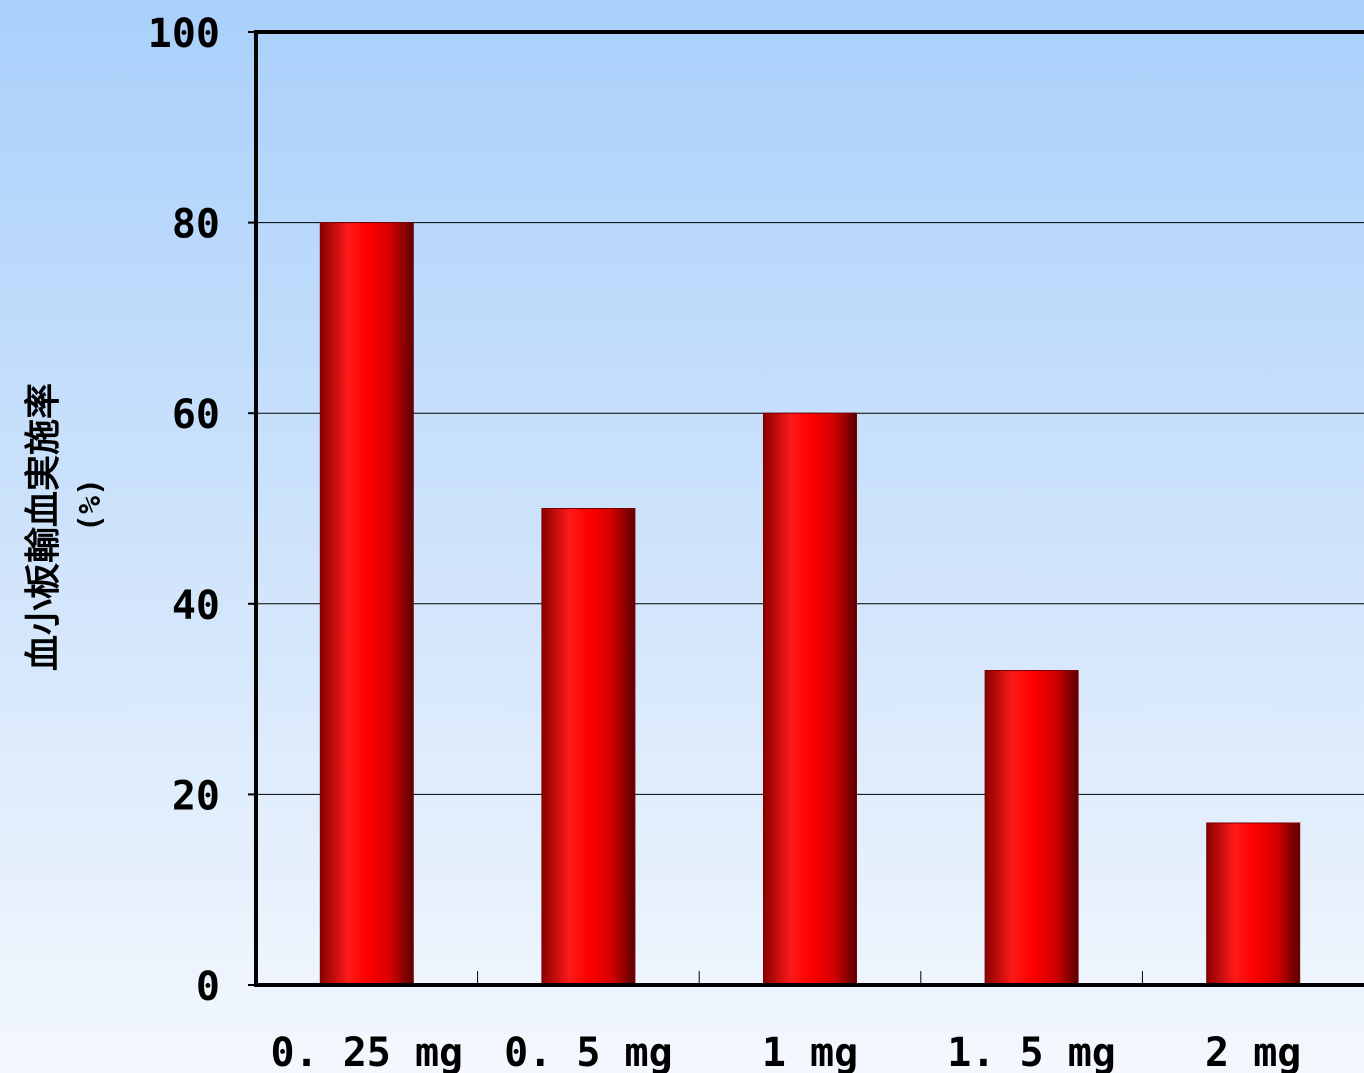 The image size is (1364, 1073). What do you see at coordinates (1253, 904) in the screenshot?
I see `bar-2-mg` at bounding box center [1253, 904].